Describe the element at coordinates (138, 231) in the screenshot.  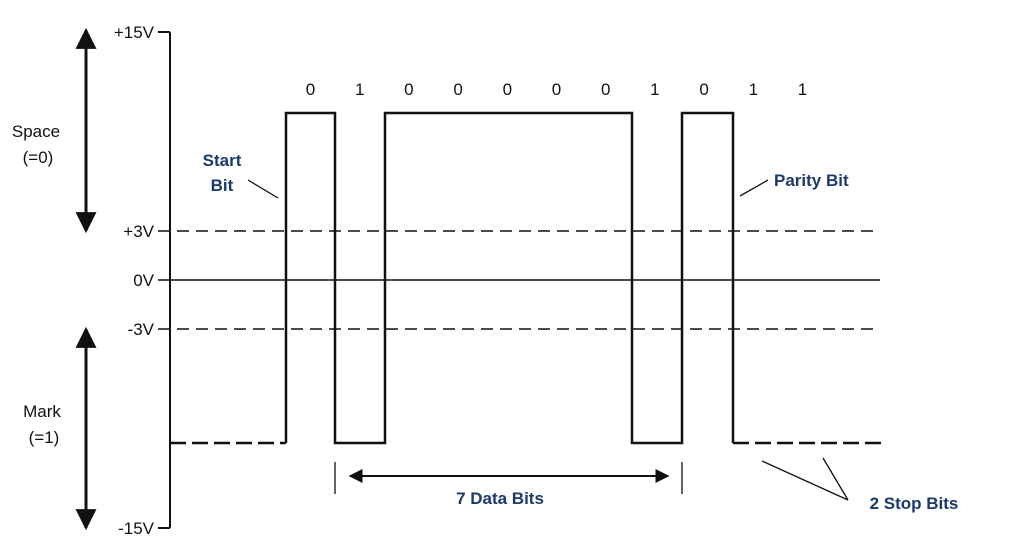
I see `label-plus3: +3V` at that location.